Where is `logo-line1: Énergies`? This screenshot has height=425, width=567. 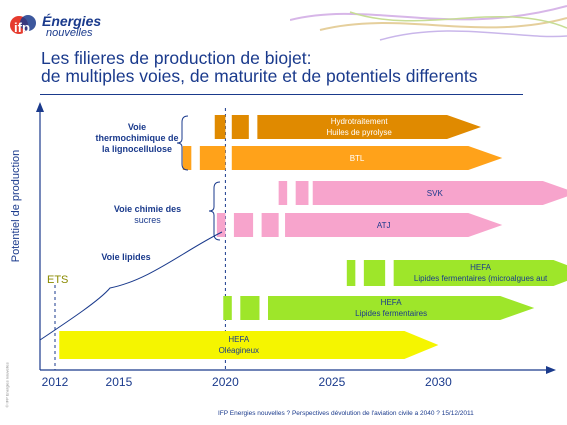 logo-line1: Énergies is located at coordinates (72, 21).